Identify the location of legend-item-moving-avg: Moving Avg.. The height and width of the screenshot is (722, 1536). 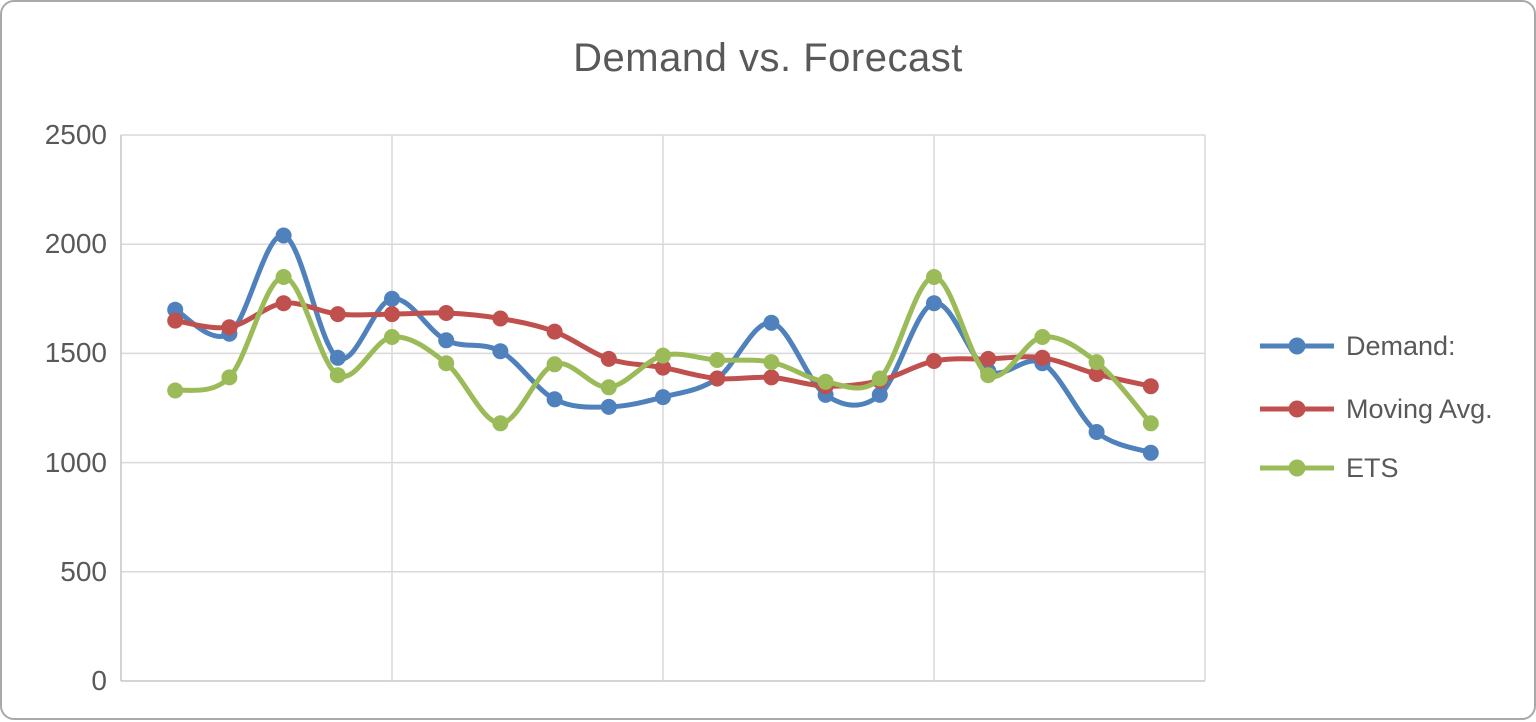
(1375, 409).